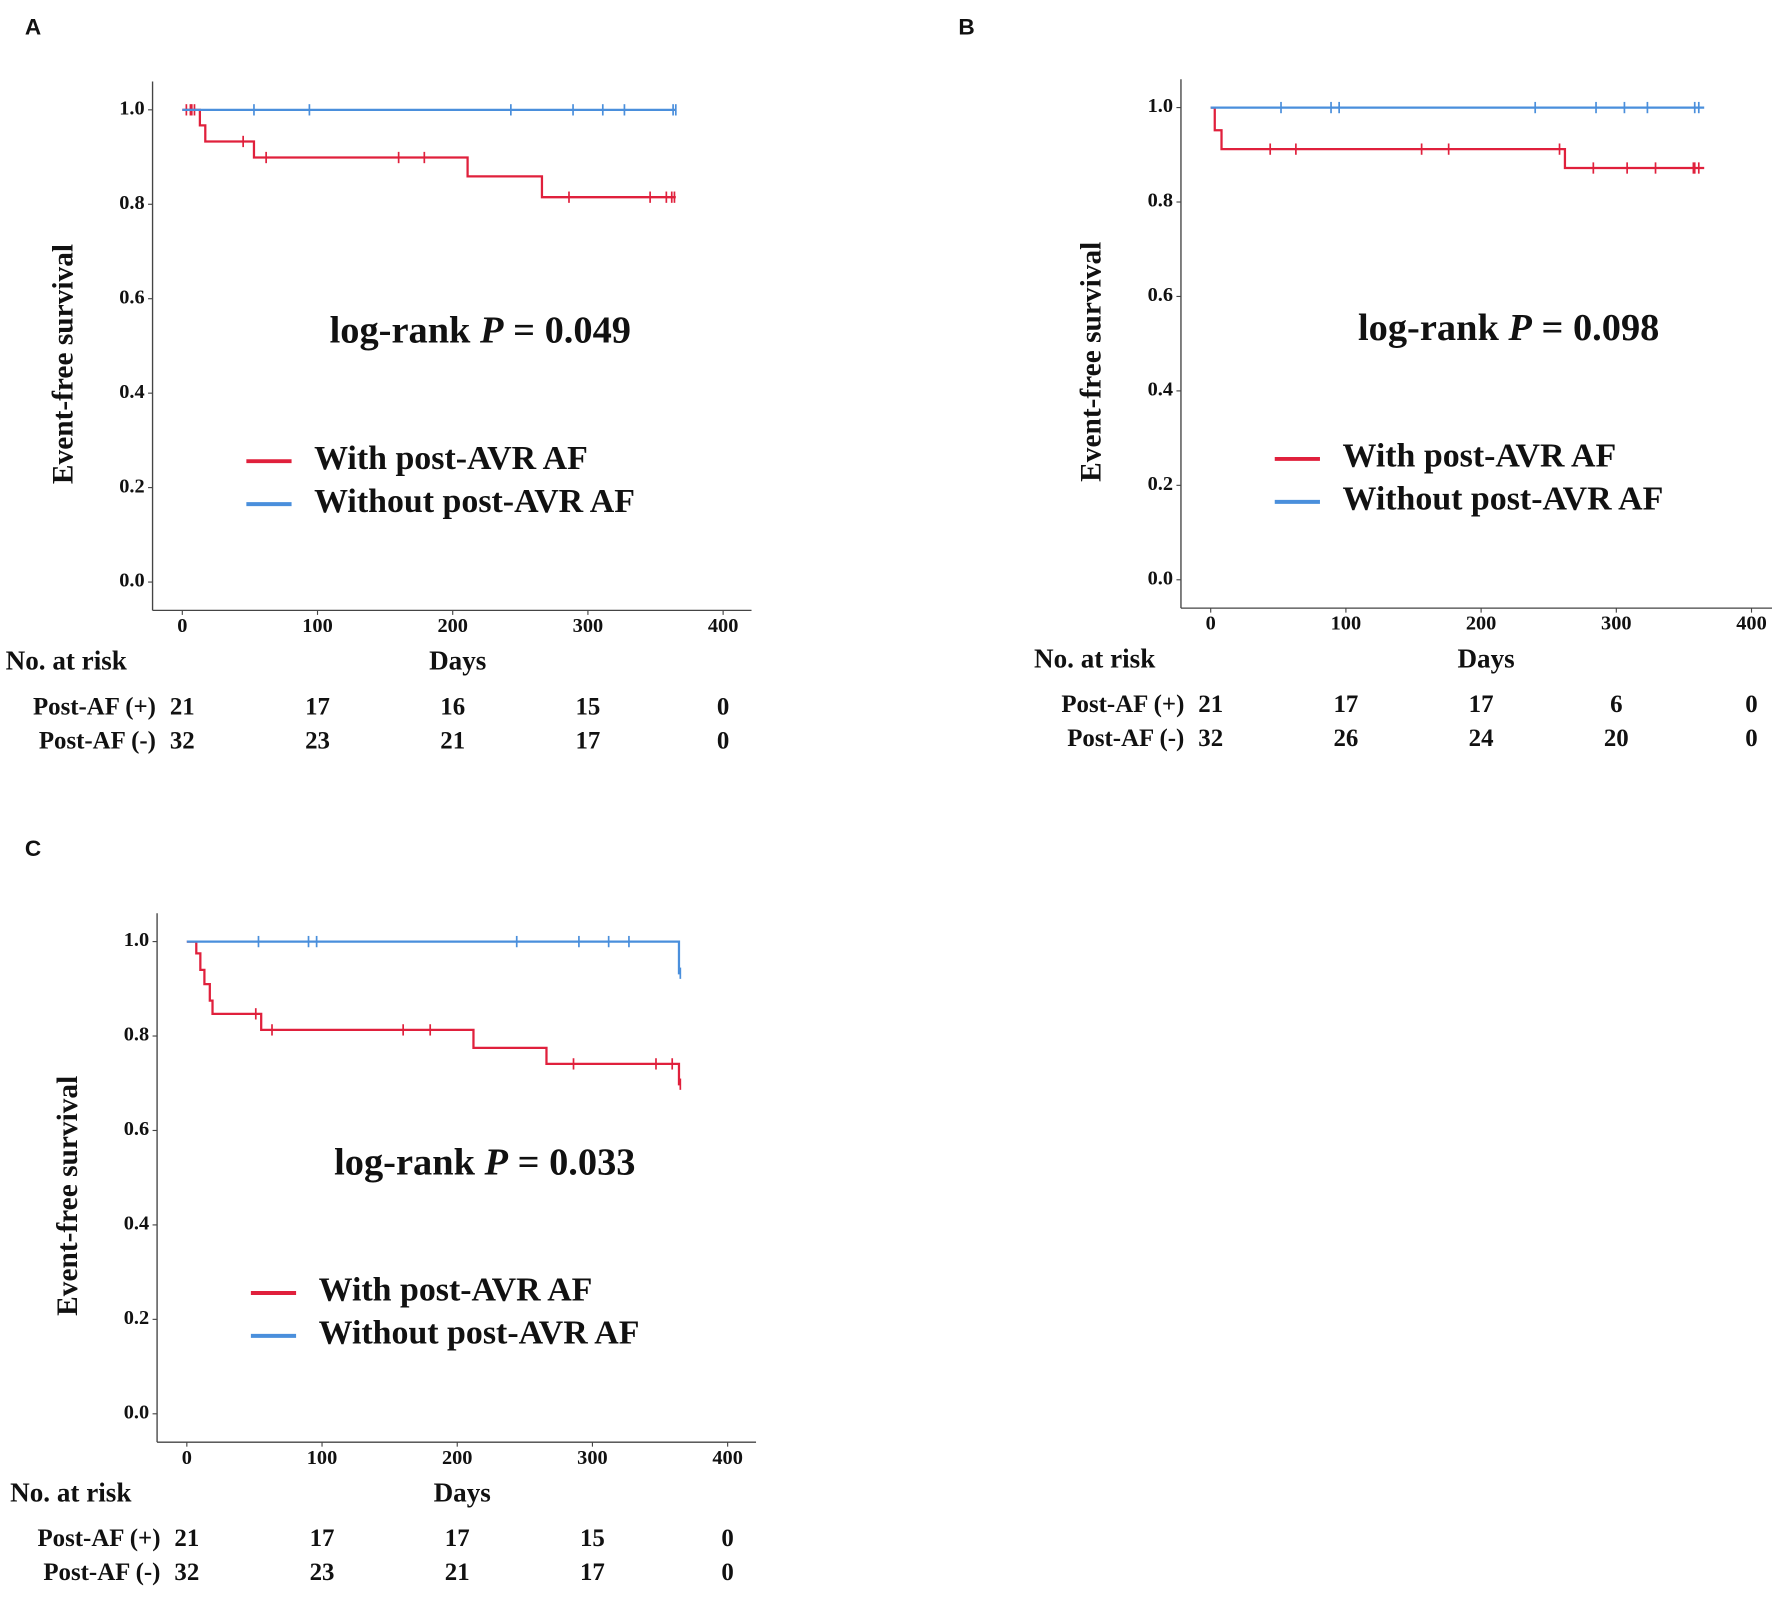 The height and width of the screenshot is (1605, 1772). Describe the element at coordinates (452, 706) in the screenshot. I see `risk-value: 16` at that location.